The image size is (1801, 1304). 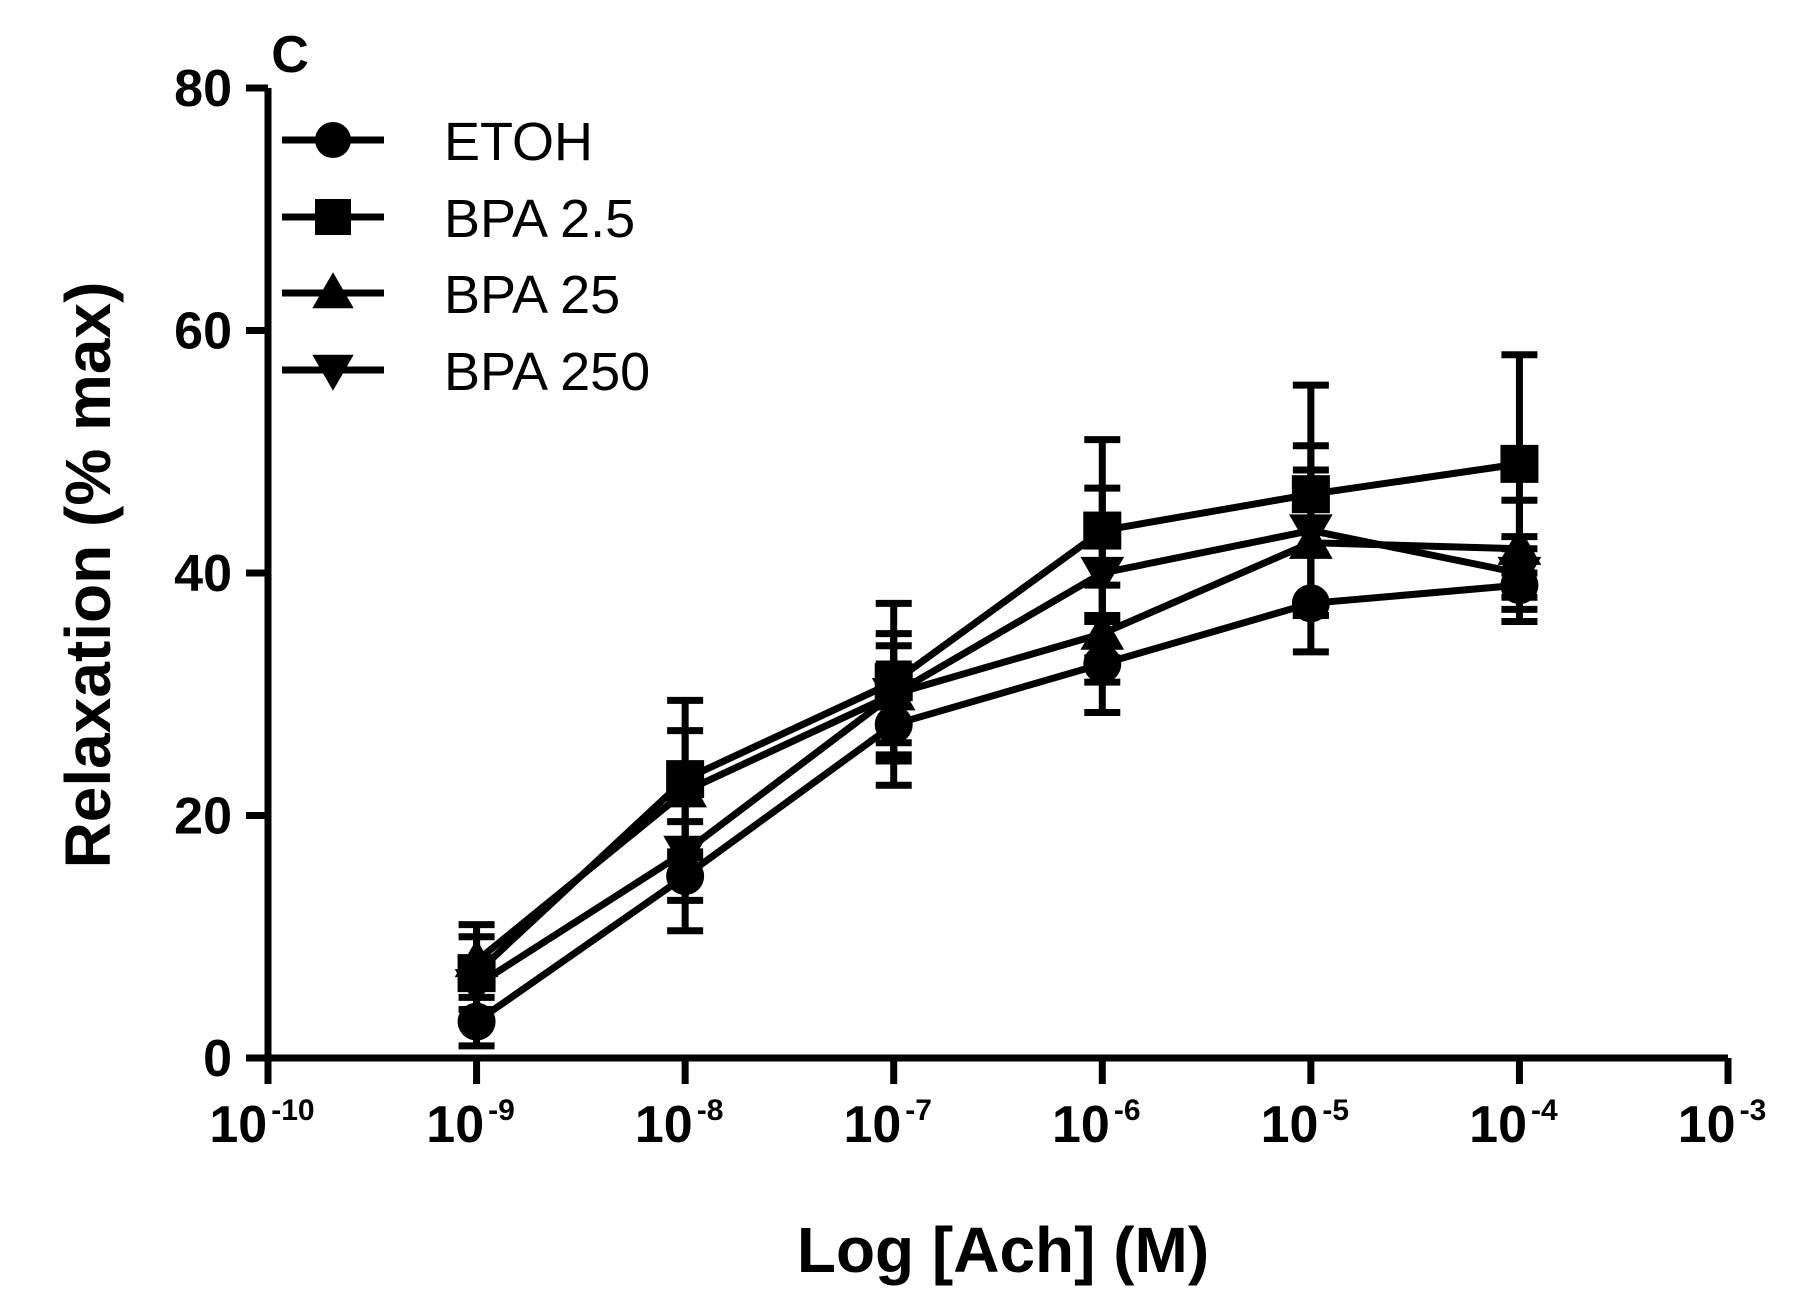 What do you see at coordinates (1722, 1124) in the screenshot?
I see `x-tick-label: 10 -3` at bounding box center [1722, 1124].